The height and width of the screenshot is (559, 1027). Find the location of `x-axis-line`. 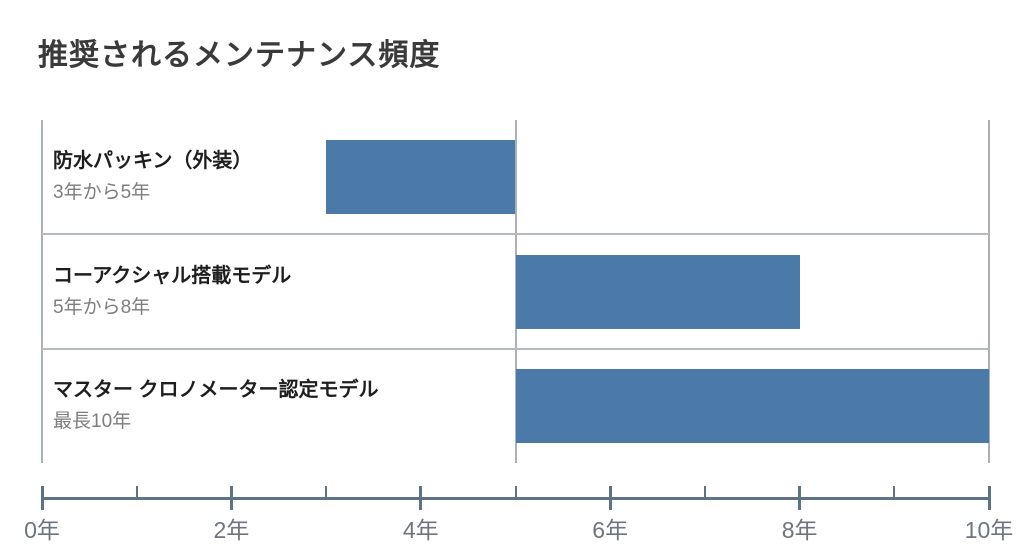

x-axis-line is located at coordinates (516, 498).